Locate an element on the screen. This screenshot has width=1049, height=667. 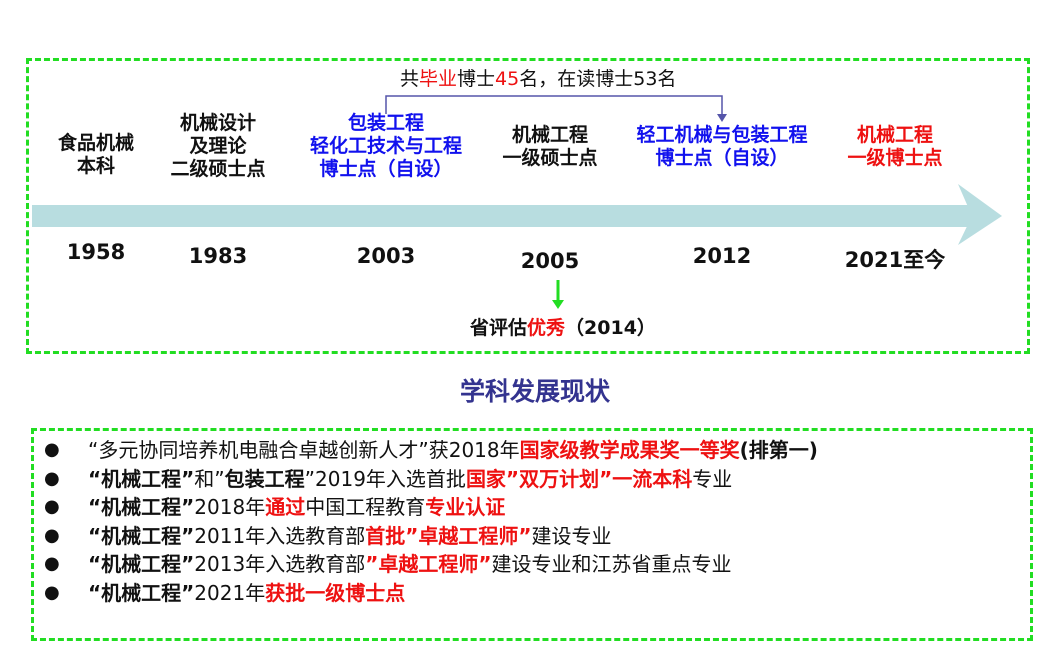
summary-mid: 博士 is located at coordinates (476, 79).